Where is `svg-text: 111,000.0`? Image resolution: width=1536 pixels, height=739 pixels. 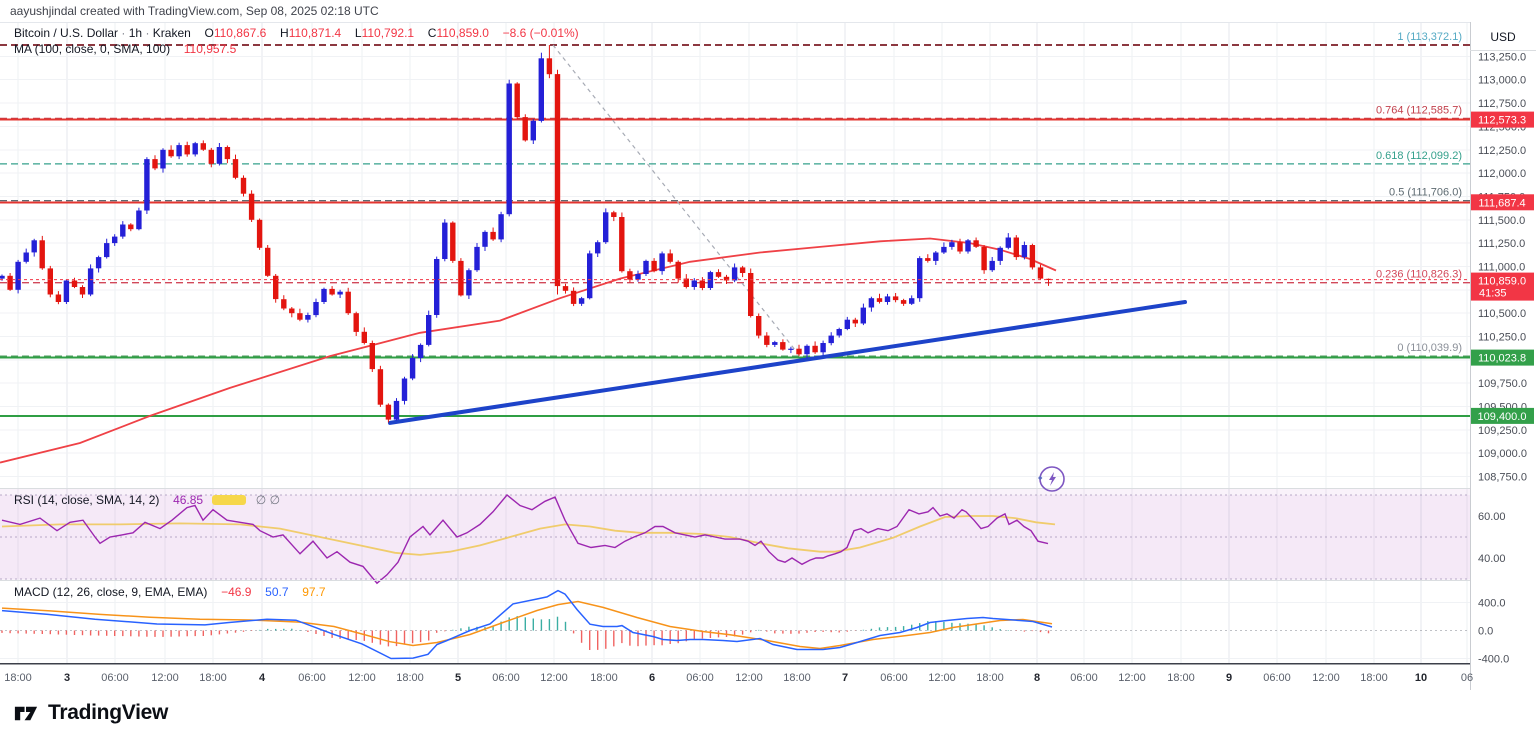 svg-text: 111,000.0 is located at coordinates (1501, 268).